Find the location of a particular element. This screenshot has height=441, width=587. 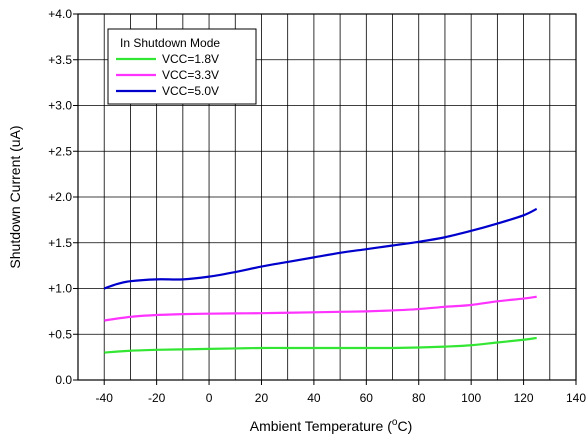

y-tick-labels: 0.0 +0.5 +1.0 +1.5 +2.0 +2.5 +3.0 +3.5 +4.0 is located at coordinates (60, 197).